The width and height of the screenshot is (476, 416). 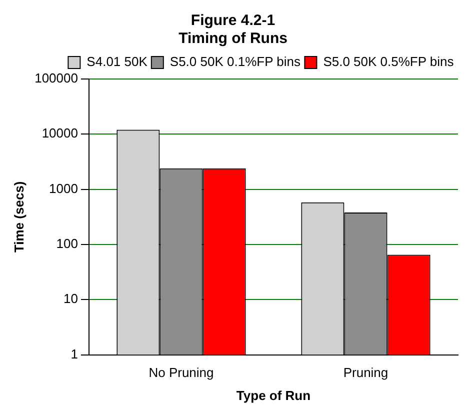 What do you see at coordinates (60, 133) in the screenshot?
I see `y-tick-label: 10000` at bounding box center [60, 133].